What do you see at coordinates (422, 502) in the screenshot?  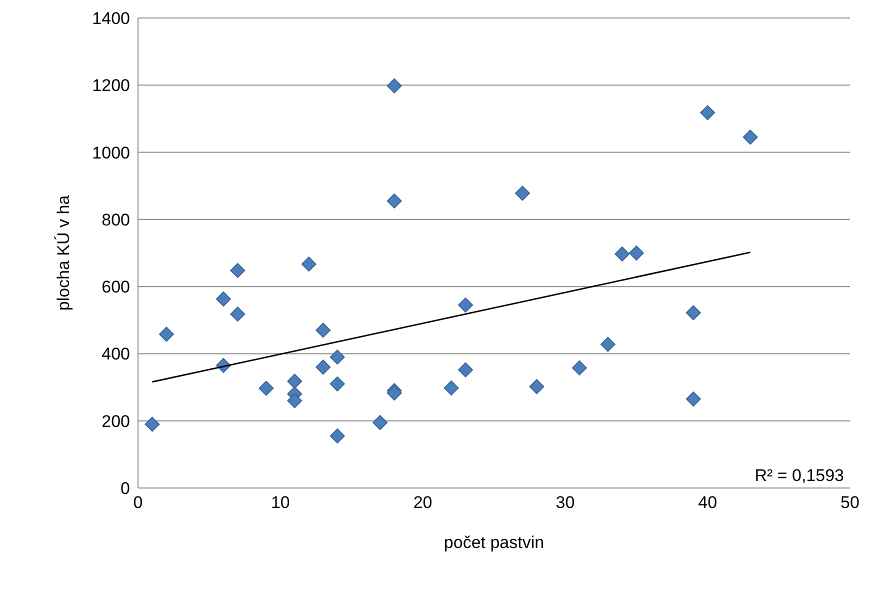 I see `x-tick-label: 20` at bounding box center [422, 502].